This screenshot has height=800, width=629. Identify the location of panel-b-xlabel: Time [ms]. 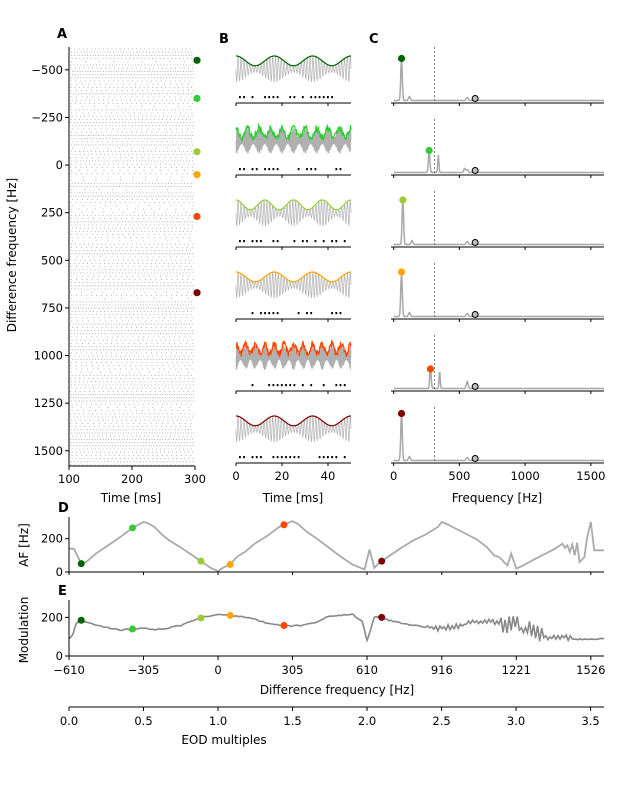
(293, 498).